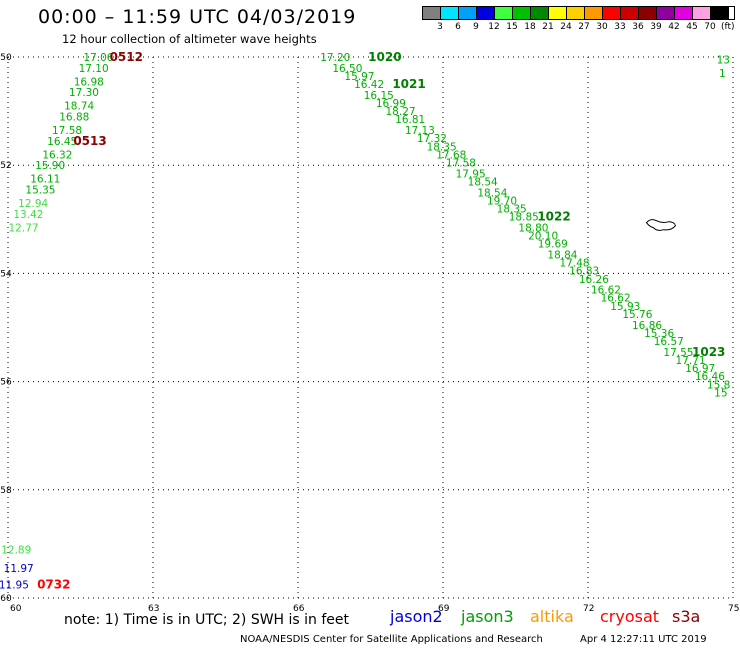 This screenshot has width=740, height=650. Describe the element at coordinates (74, 118) in the screenshot. I see `wave-height-value: 16.88` at that location.